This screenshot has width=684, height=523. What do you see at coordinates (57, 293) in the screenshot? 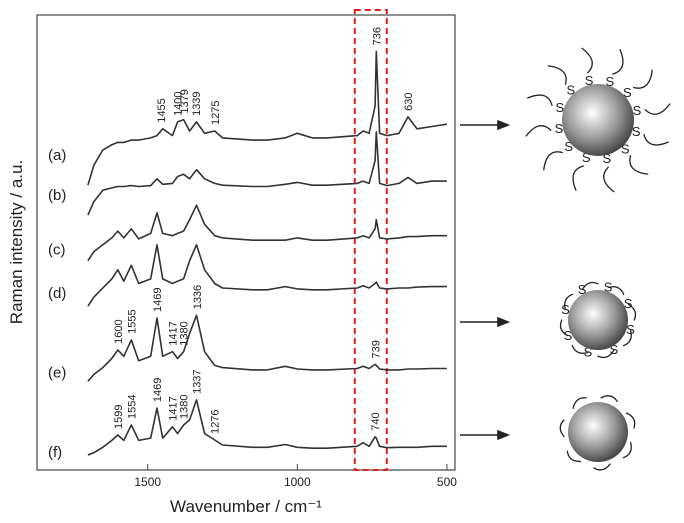
I see `series-label: (d)` at bounding box center [57, 293].